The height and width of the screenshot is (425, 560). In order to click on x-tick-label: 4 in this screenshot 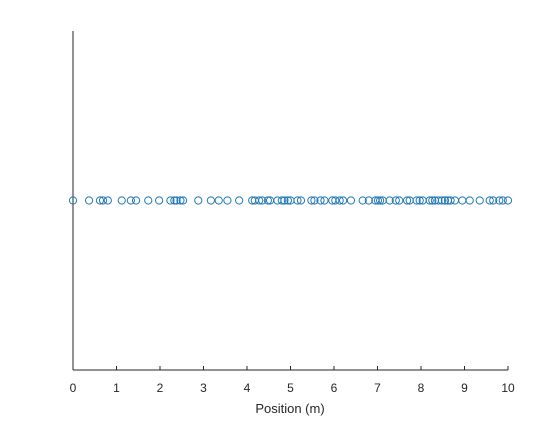, I will do `click(247, 388)`.